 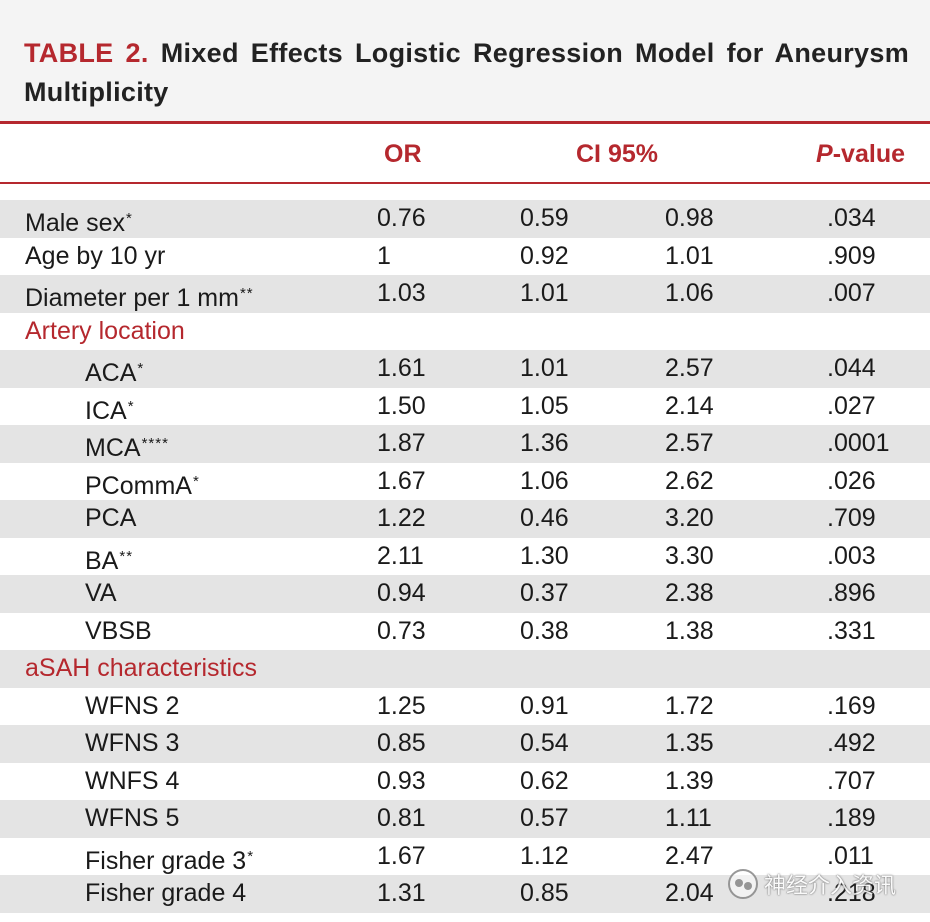 I want to click on row-label-text: PCA, so click(x=111, y=518).